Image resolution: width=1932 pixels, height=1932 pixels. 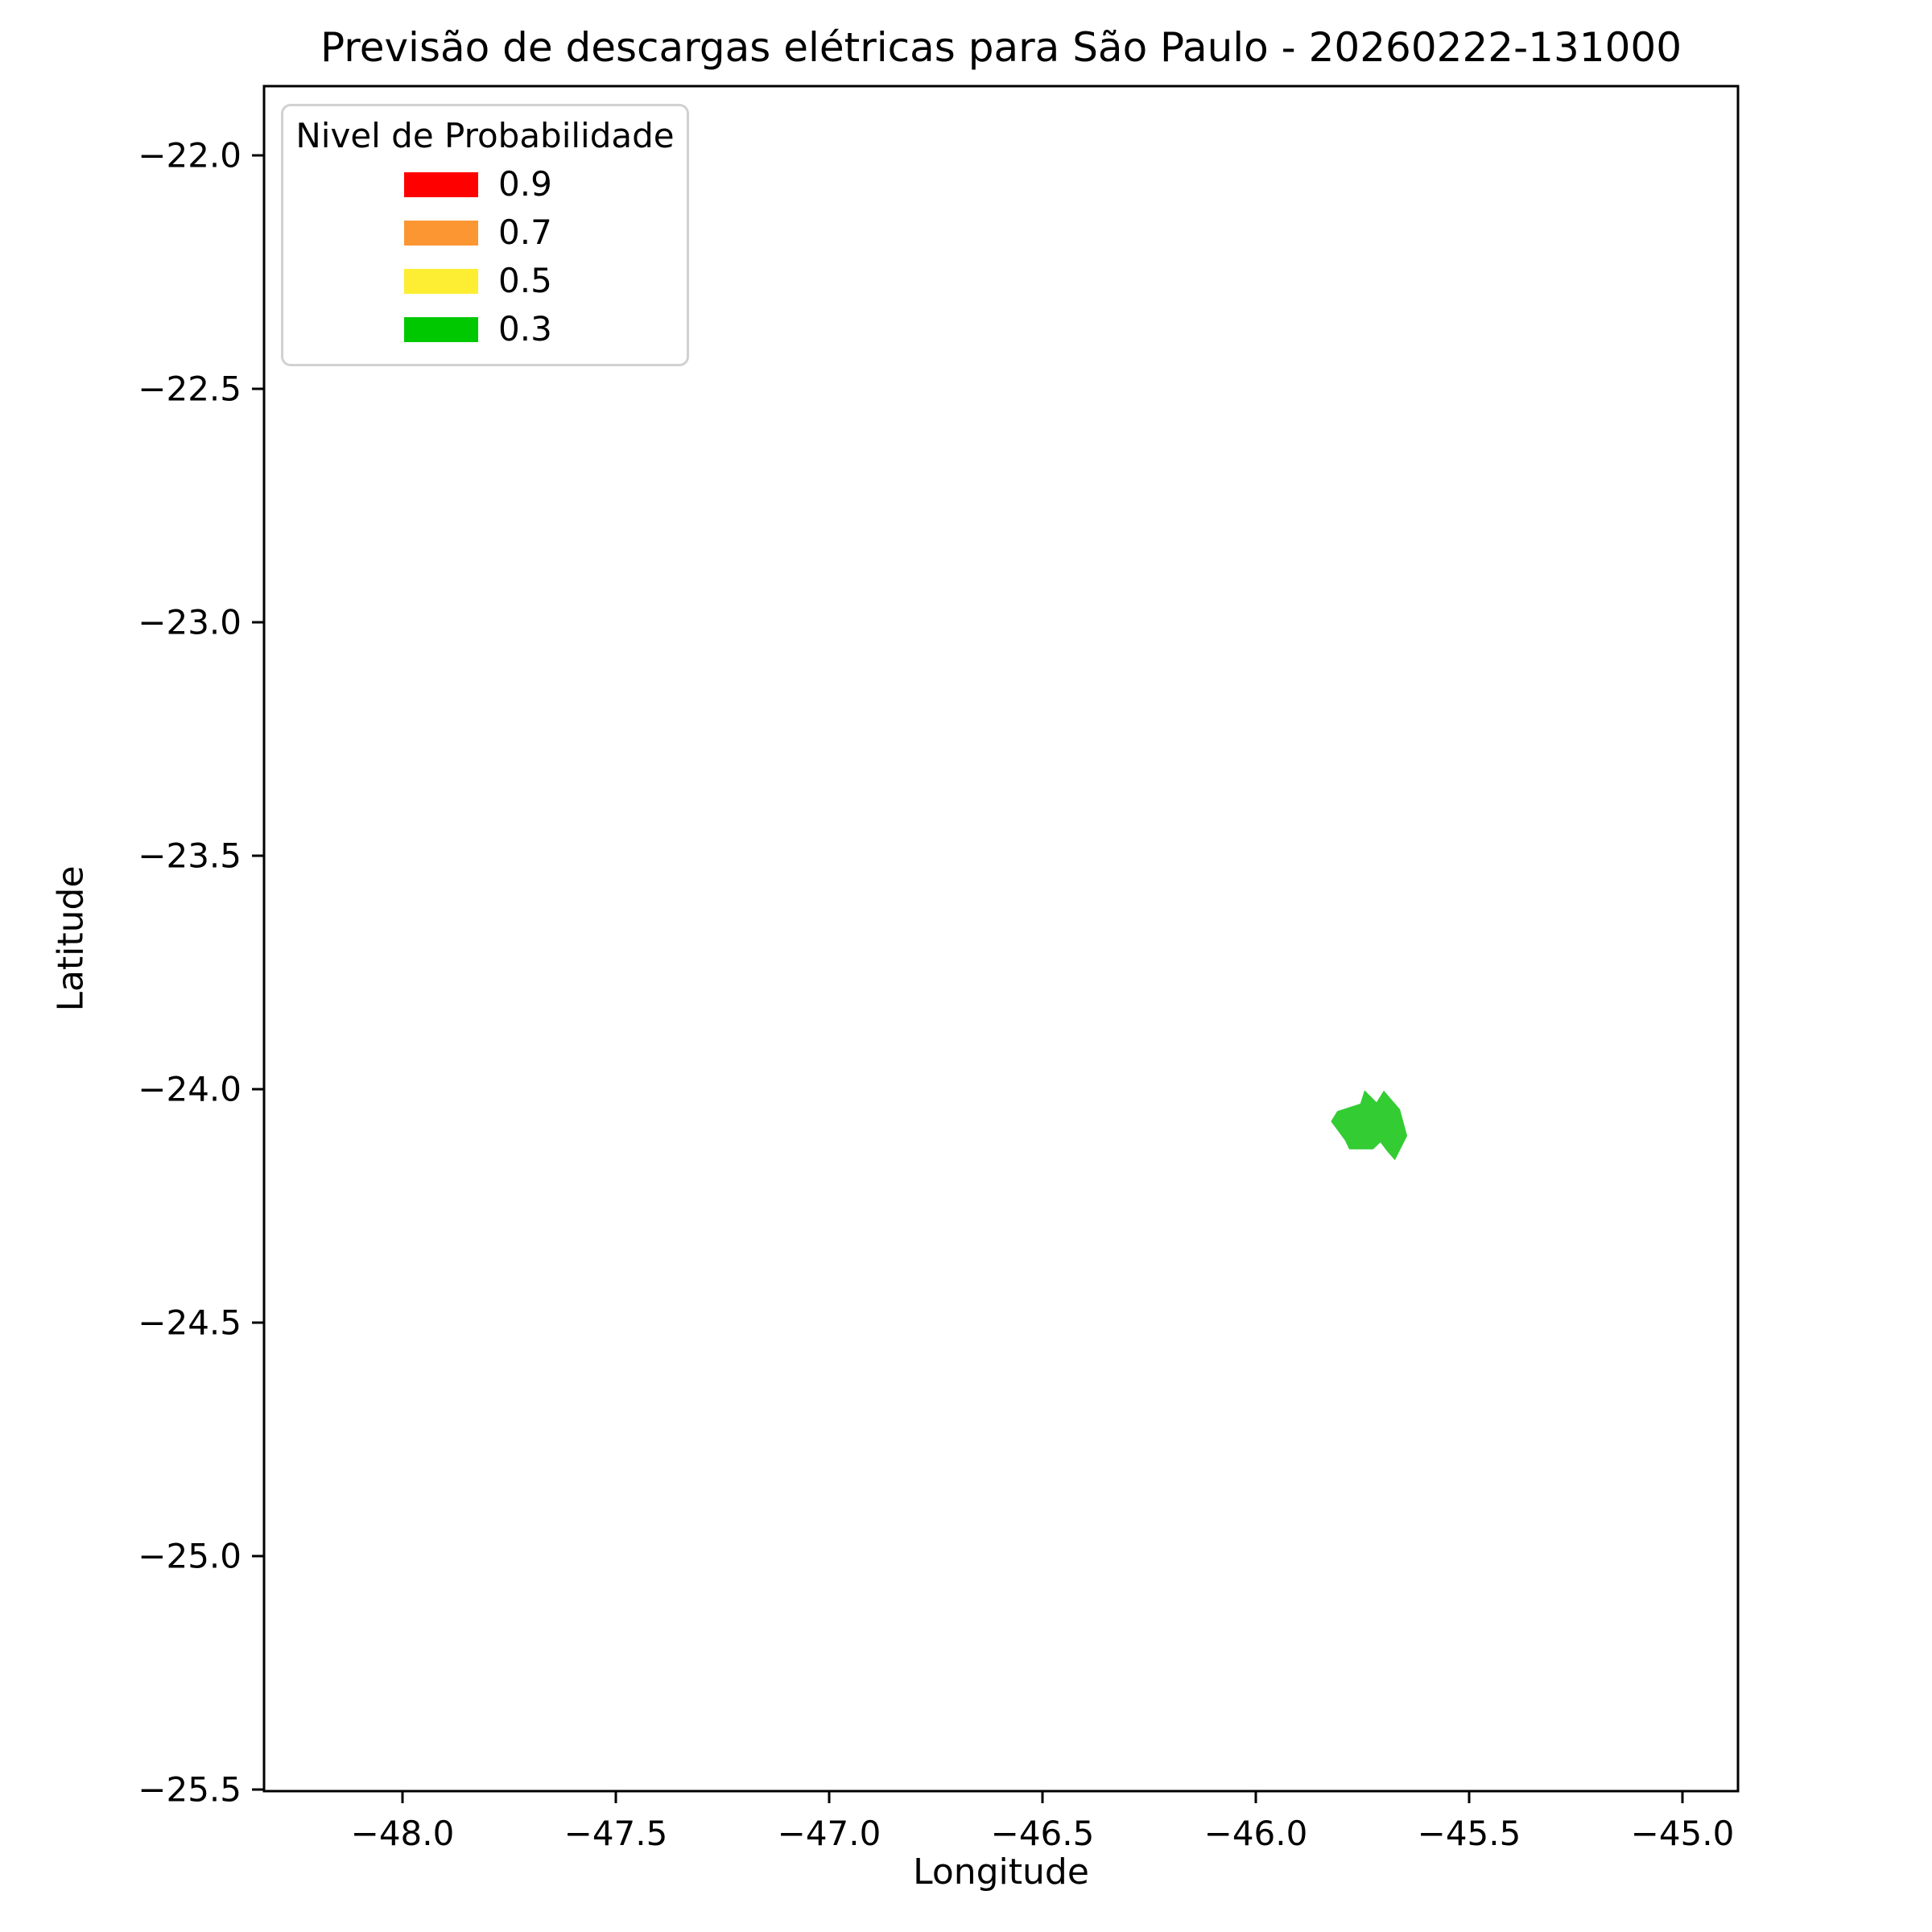 What do you see at coordinates (71, 938) in the screenshot?
I see `y-axis-title: Latitude` at bounding box center [71, 938].